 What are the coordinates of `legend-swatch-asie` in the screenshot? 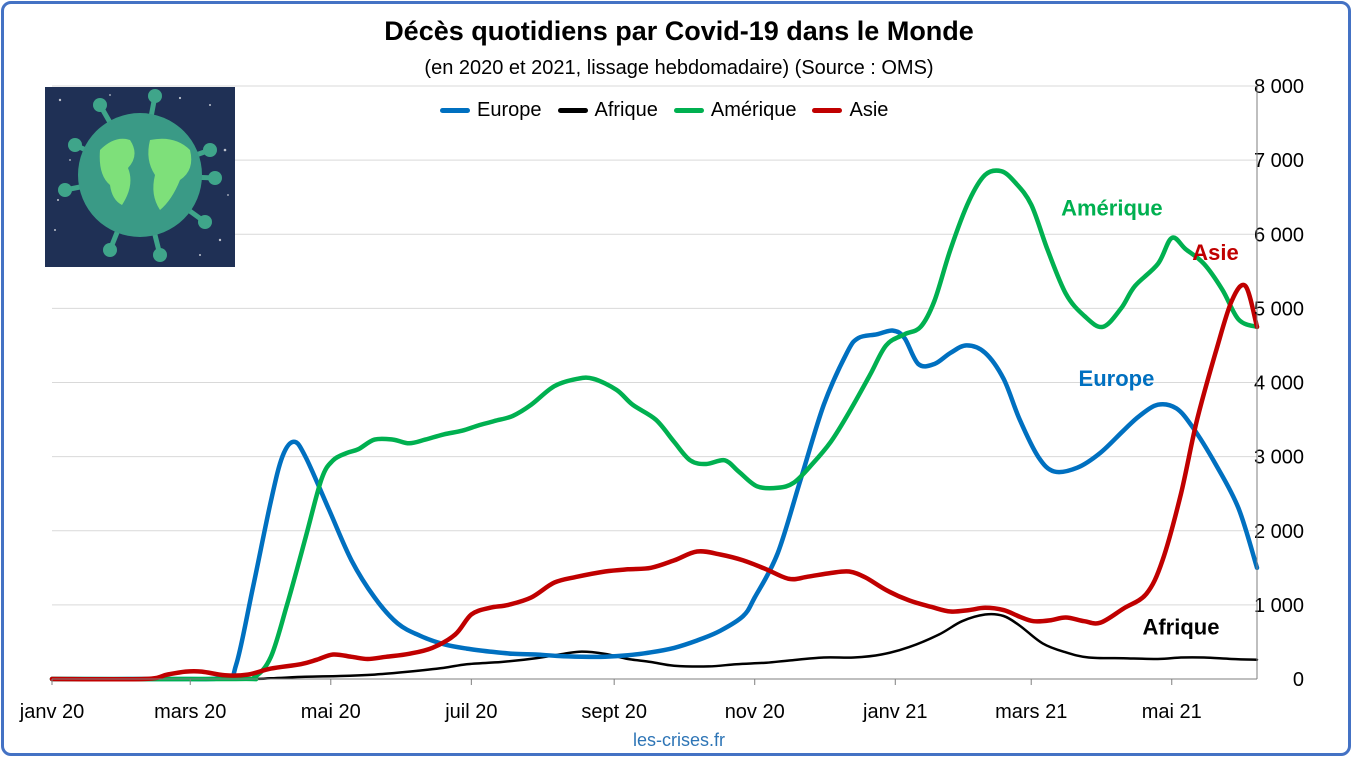 It's located at (827, 110).